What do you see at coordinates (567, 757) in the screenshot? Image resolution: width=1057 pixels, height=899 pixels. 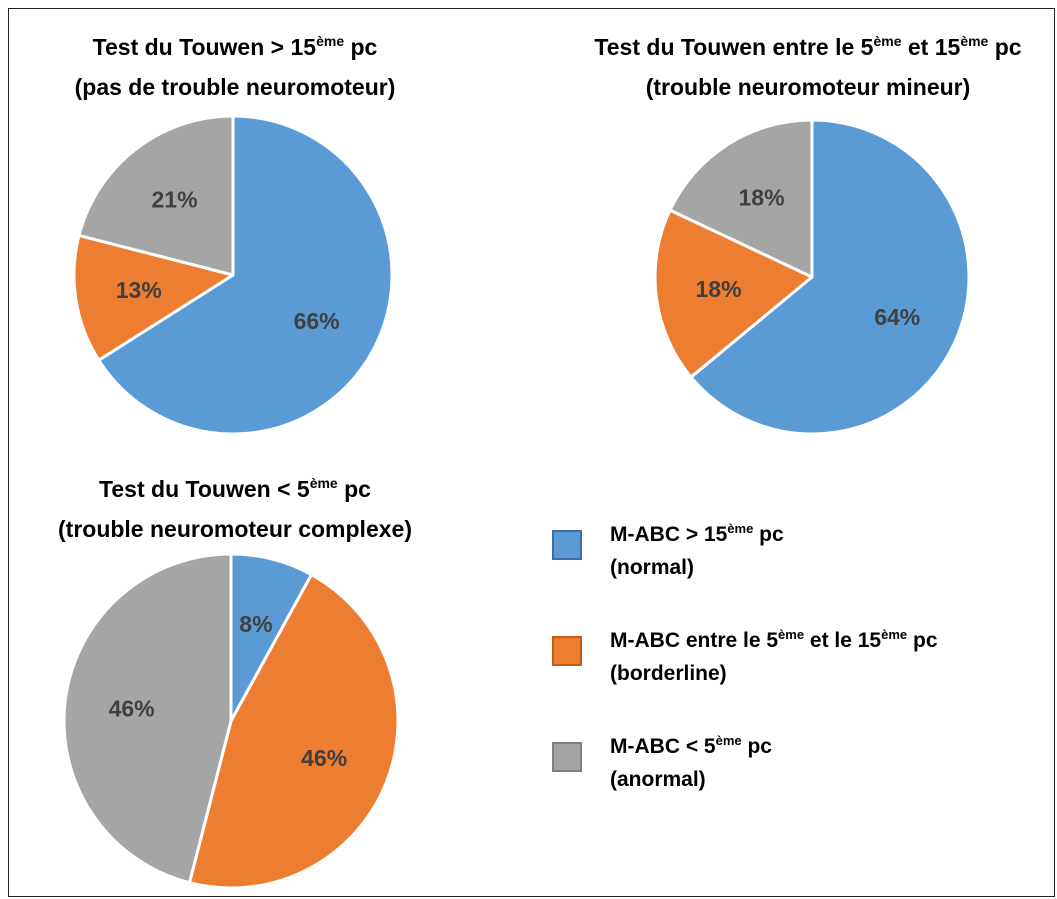 I see `legend-swatch-anormal` at bounding box center [567, 757].